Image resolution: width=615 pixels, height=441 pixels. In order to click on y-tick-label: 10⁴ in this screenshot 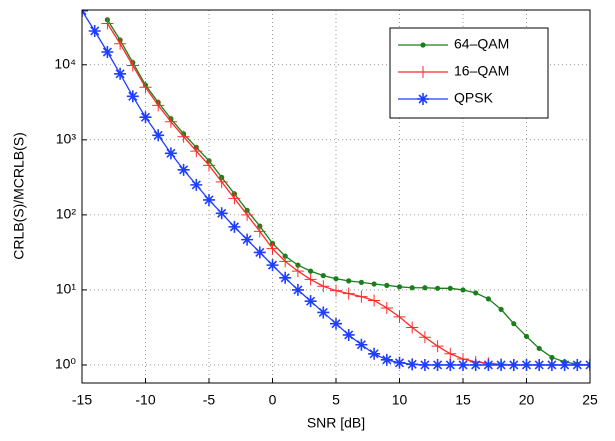, I will do `click(65, 63)`.